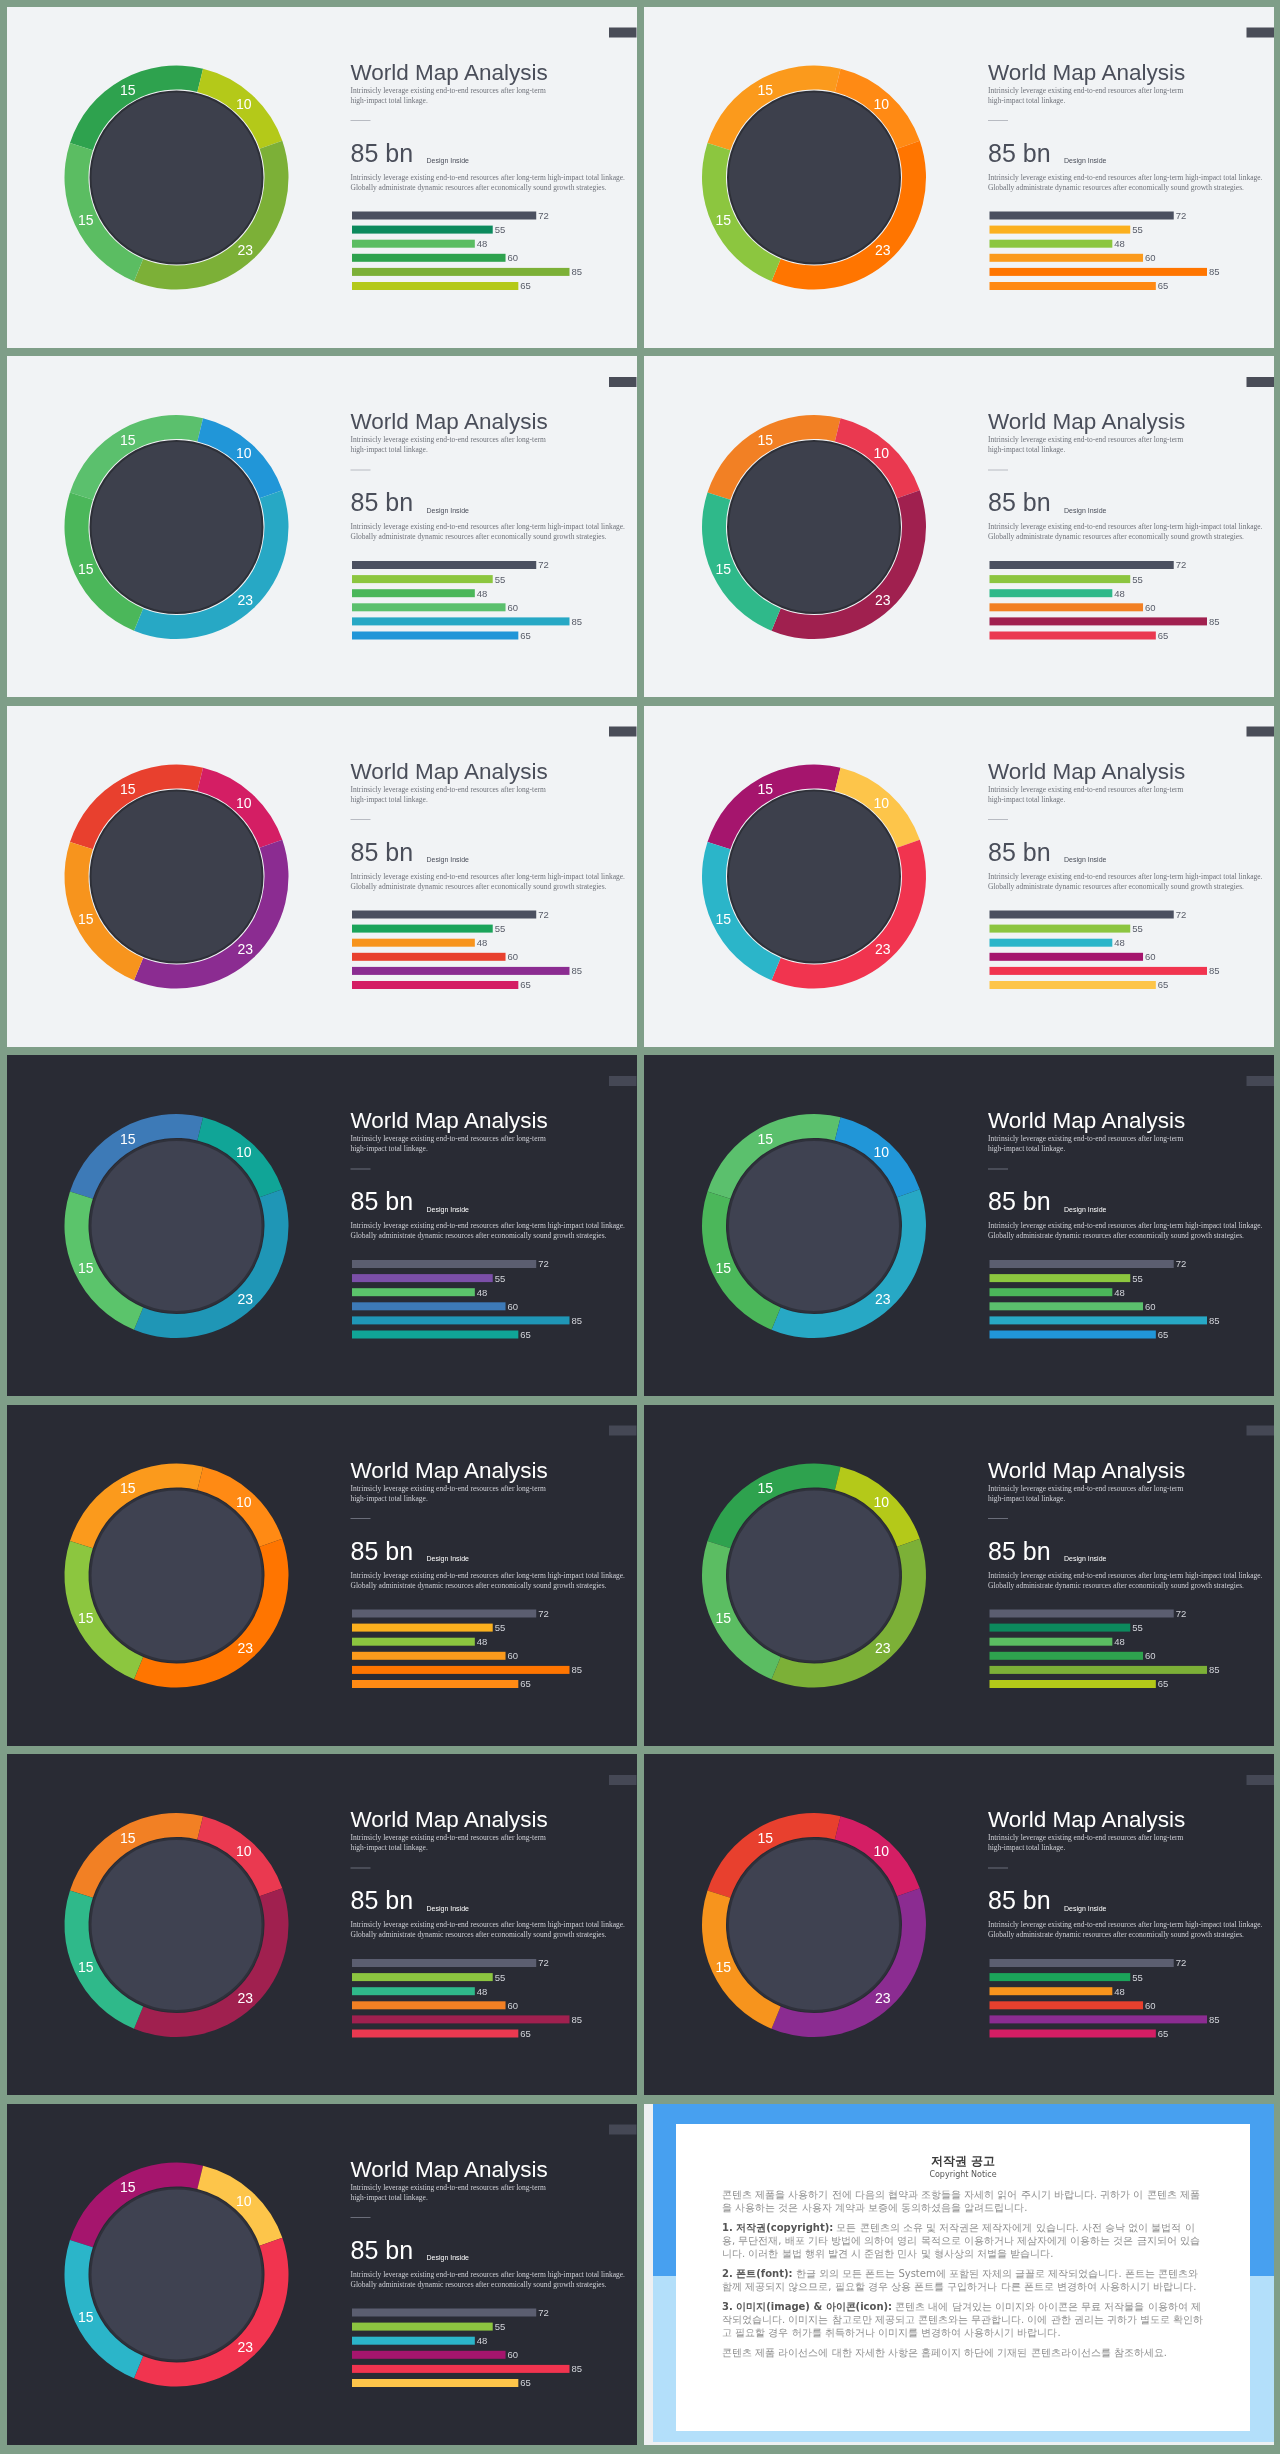 The height and width of the screenshot is (2454, 1280). What do you see at coordinates (960, 2279) in the screenshot?
I see `text: 2. 폰트(font): 한글 외의 모든 폰트는 System에 포함된 자체의 글꼴로 제작되었습니다. 폰트는 콘텐츠와 함께 제공되지 않으므로, 필요할 경우 상용 폰트를 구입하거나 다른 폰트로 변경하여 사용하시기 바랍니다.` at bounding box center [960, 2279].